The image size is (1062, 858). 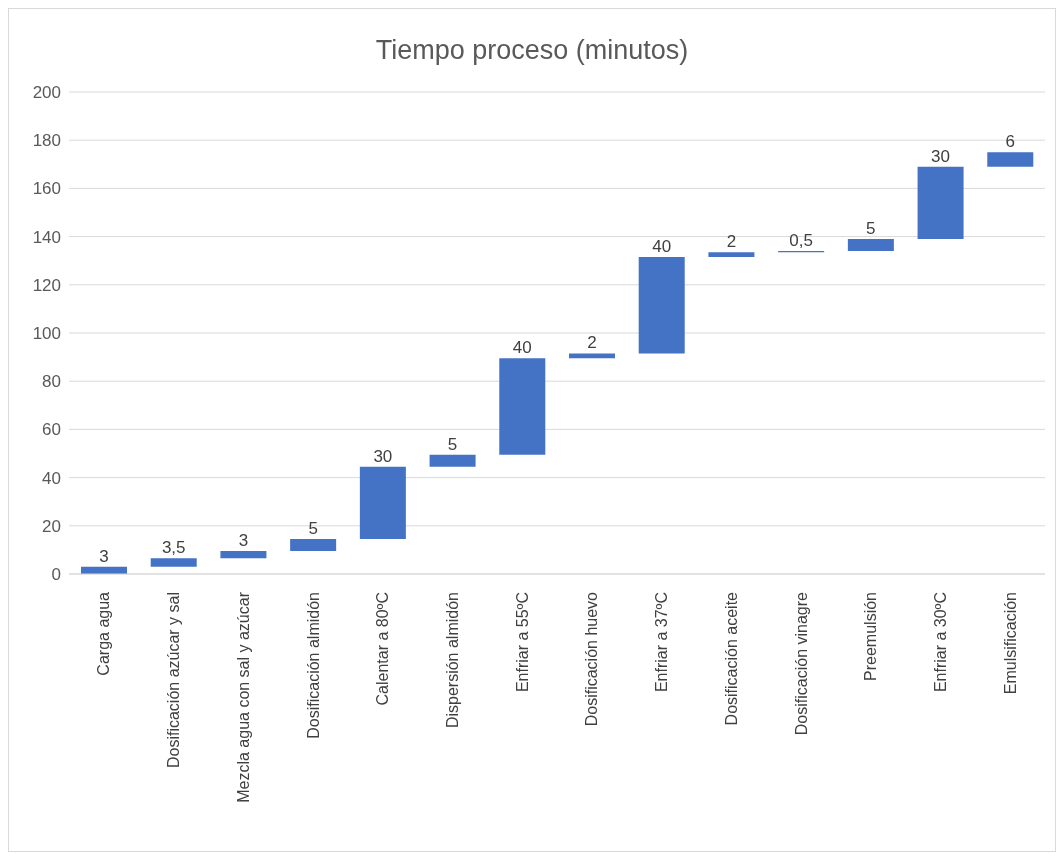 I want to click on x-tick-label: Enfriar a 30ºC, so click(x=940, y=642).